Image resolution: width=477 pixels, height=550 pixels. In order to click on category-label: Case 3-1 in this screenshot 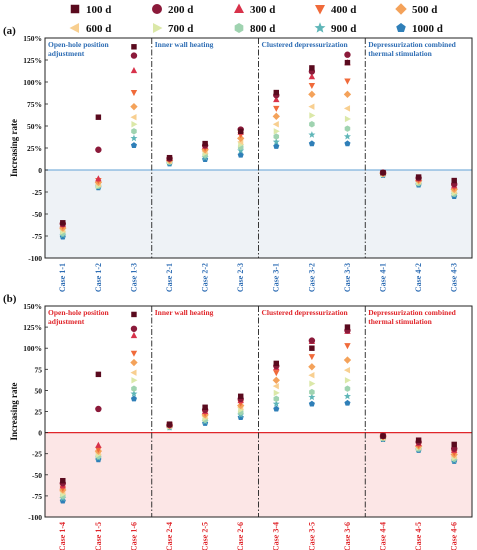, I will do `click(276, 277)`.